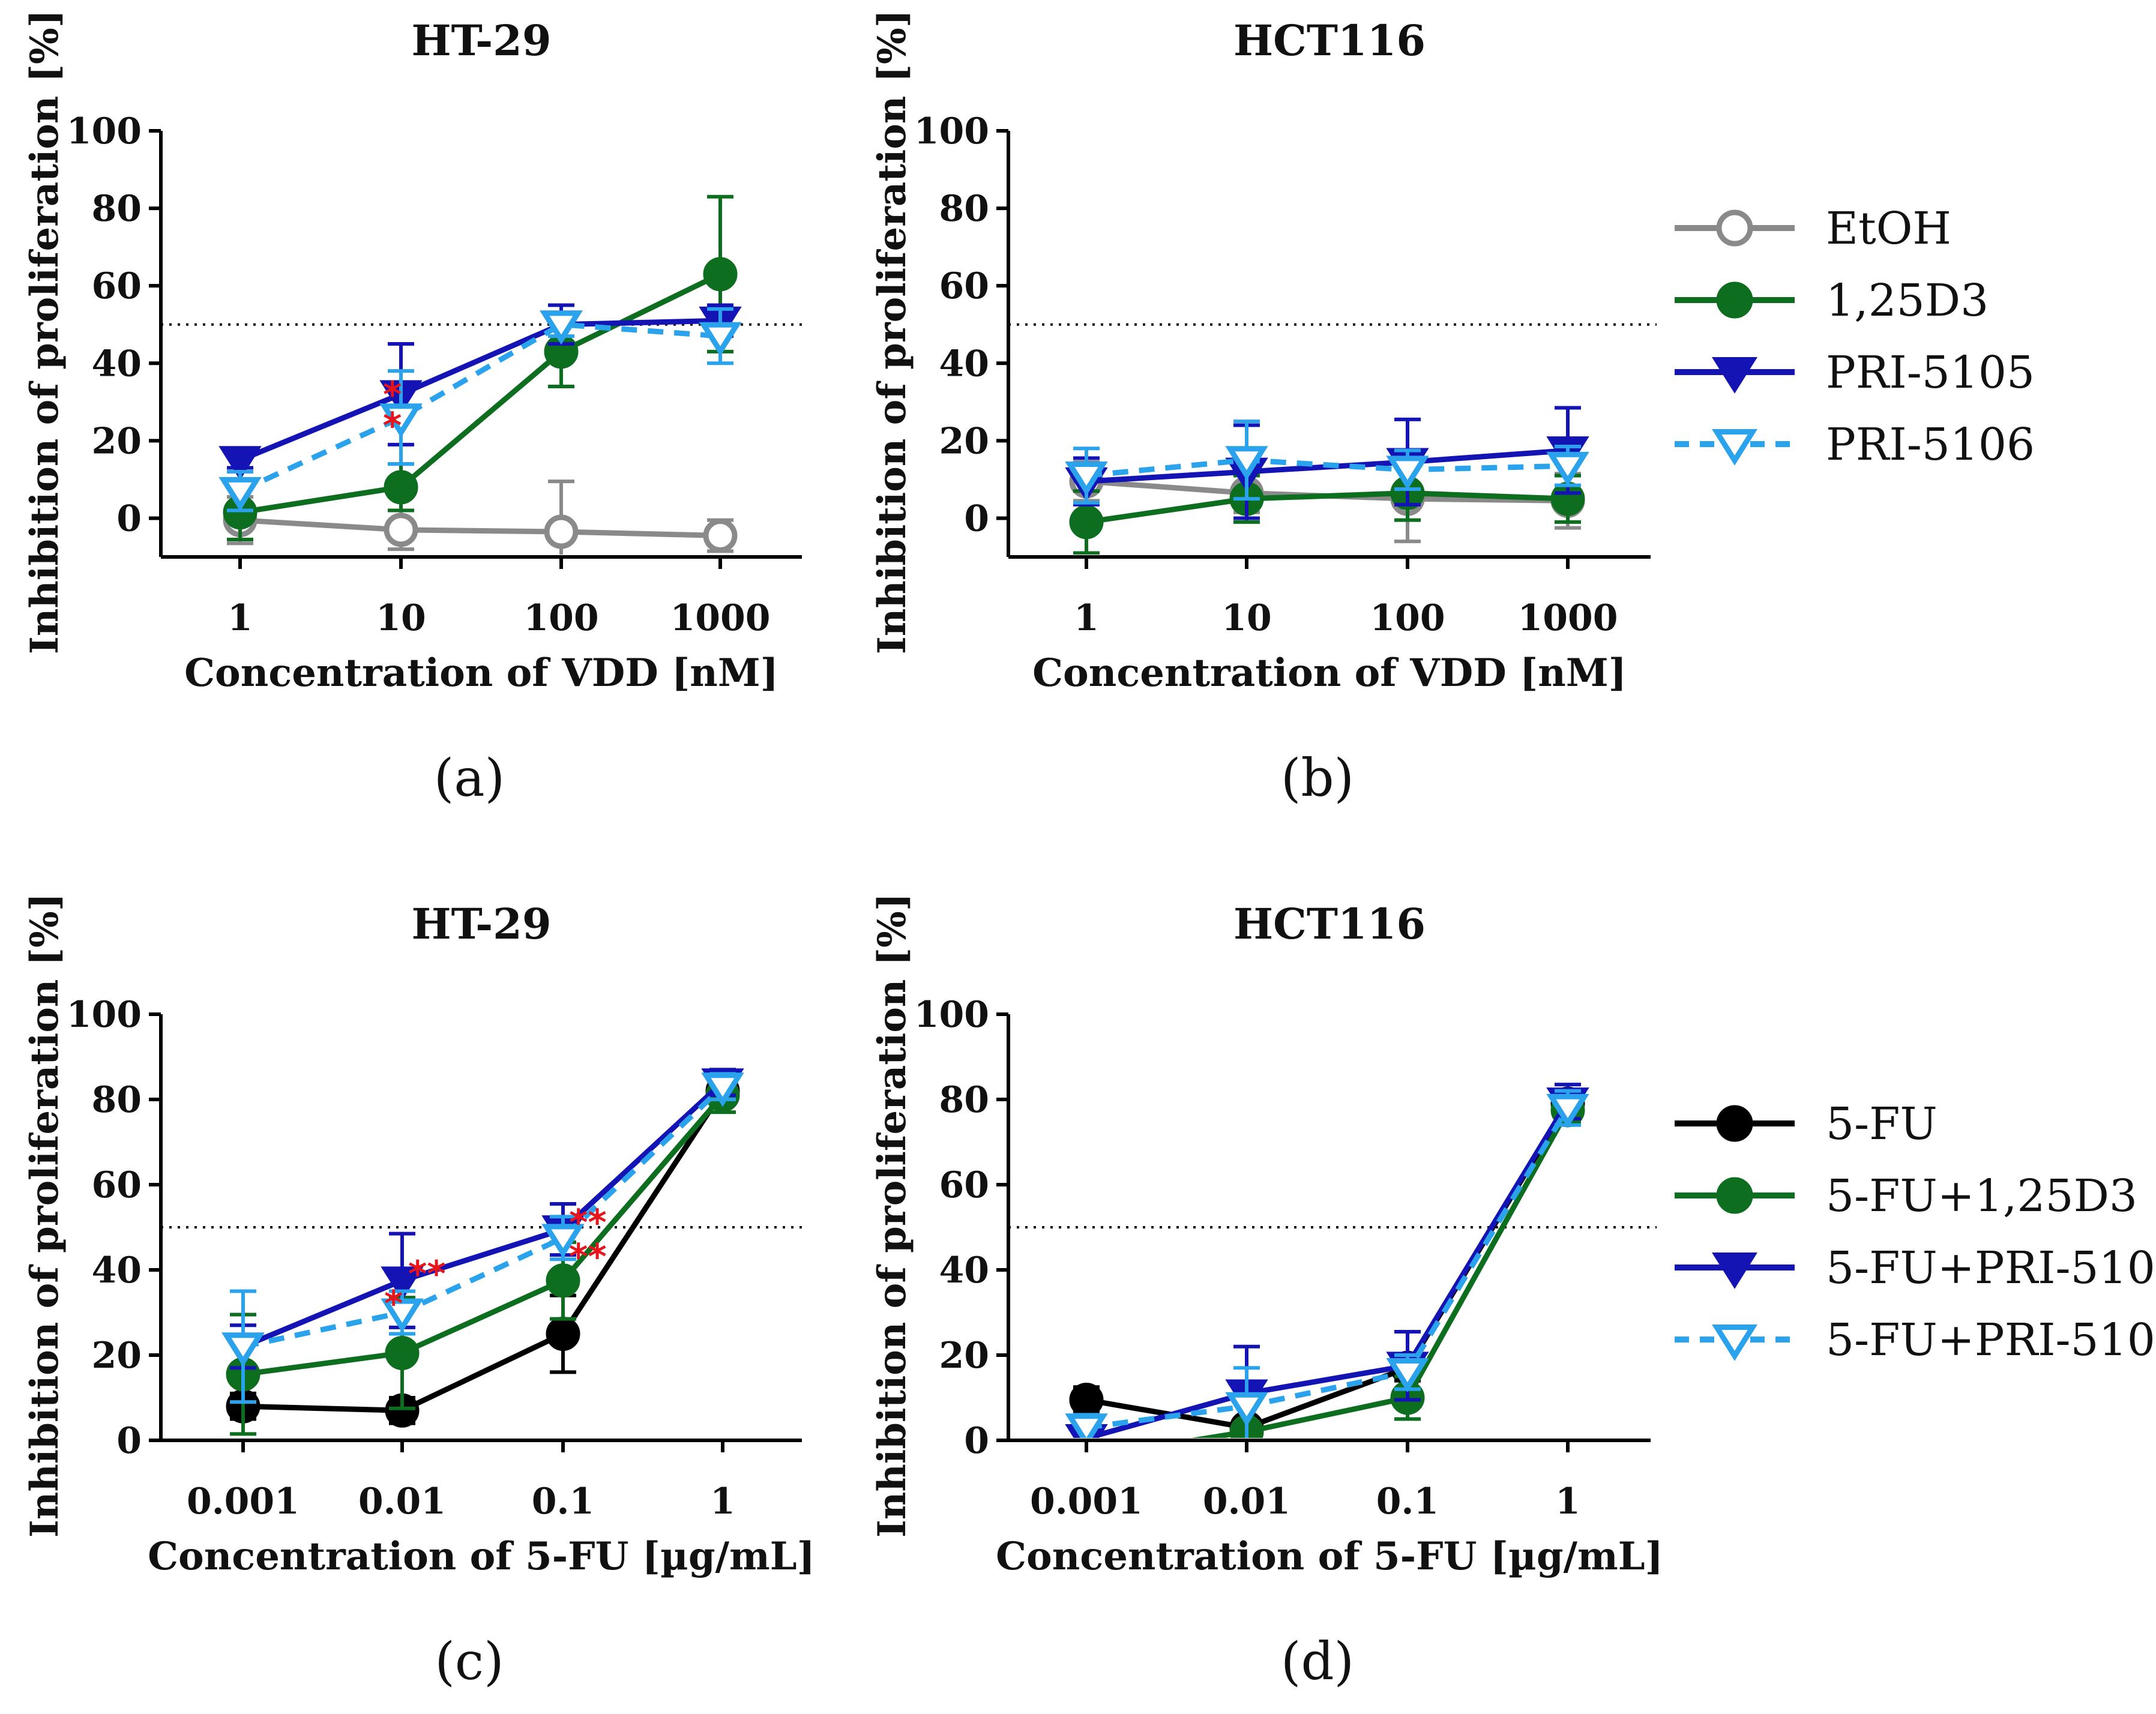 This screenshot has width=2156, height=1714. What do you see at coordinates (469, 778) in the screenshot?
I see `panel-label: (a)` at bounding box center [469, 778].